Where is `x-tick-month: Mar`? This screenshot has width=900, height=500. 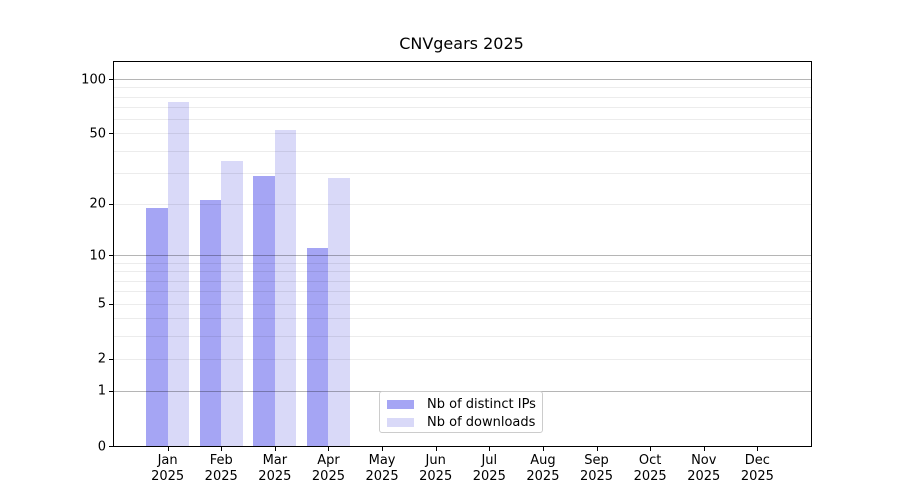 x-tick-month: Mar is located at coordinates (275, 460).